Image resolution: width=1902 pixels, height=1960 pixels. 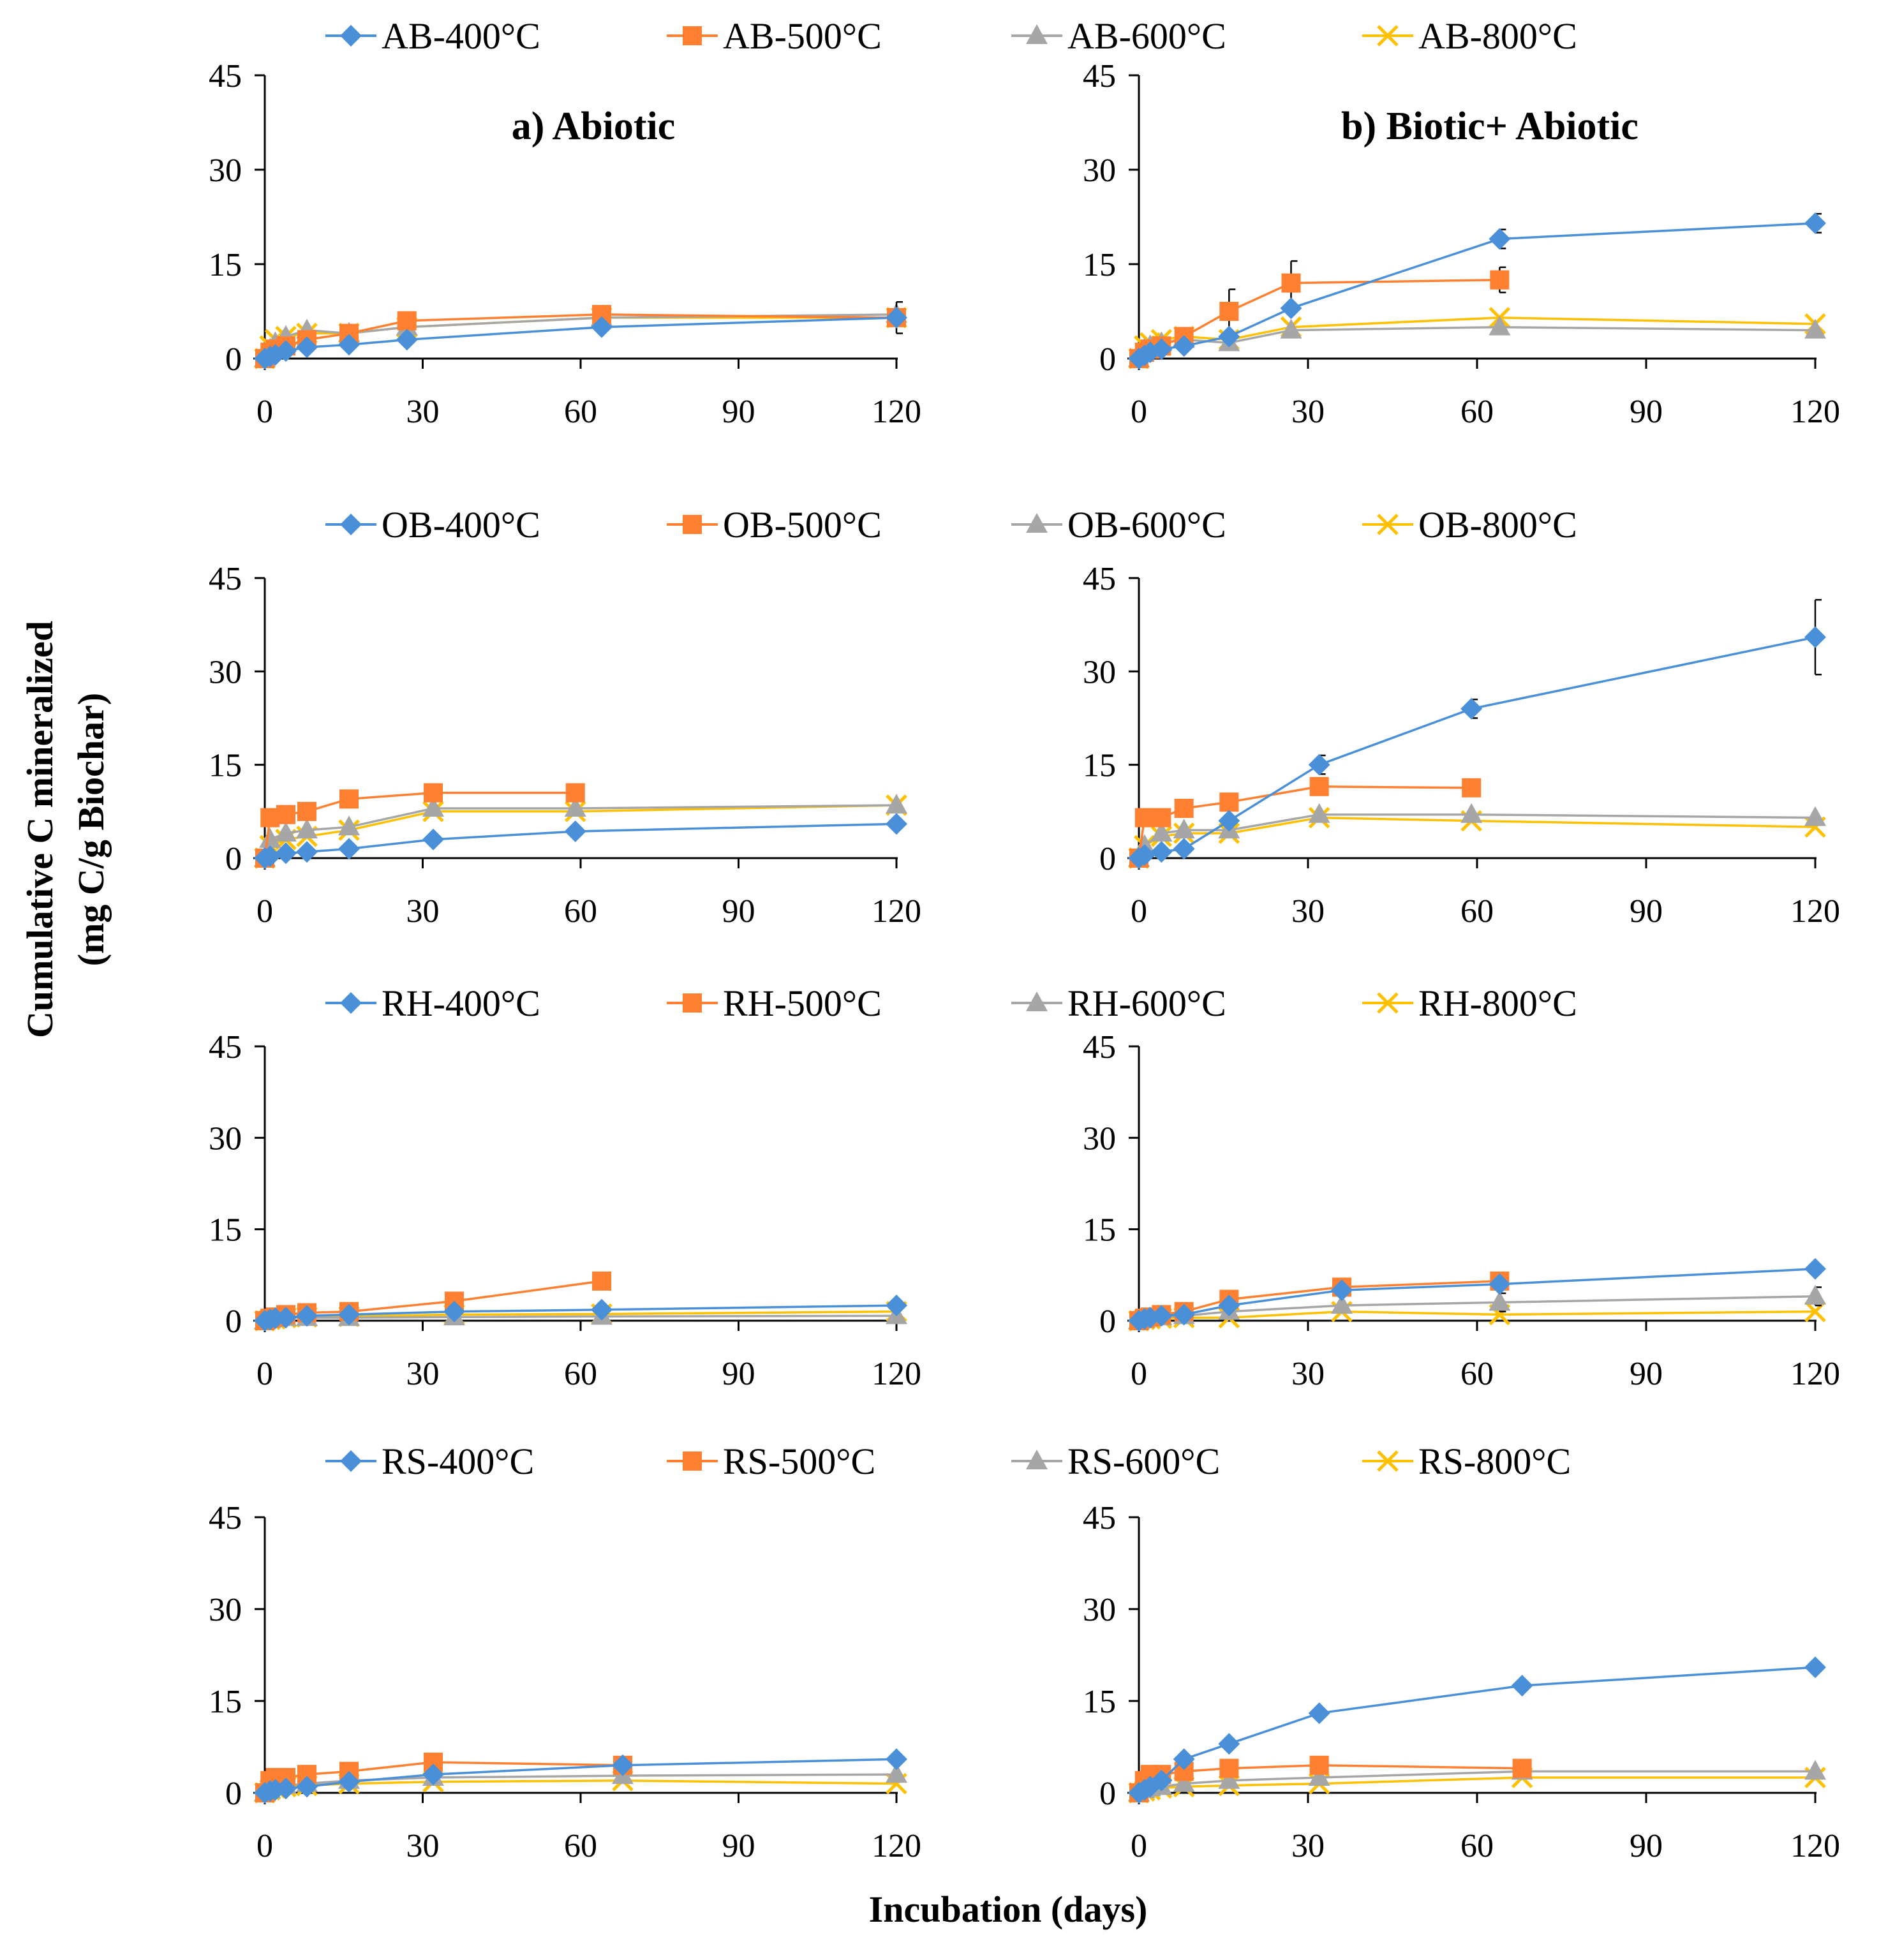 What do you see at coordinates (799, 1461) in the screenshot?
I see `legend-label: RS-500°C` at bounding box center [799, 1461].